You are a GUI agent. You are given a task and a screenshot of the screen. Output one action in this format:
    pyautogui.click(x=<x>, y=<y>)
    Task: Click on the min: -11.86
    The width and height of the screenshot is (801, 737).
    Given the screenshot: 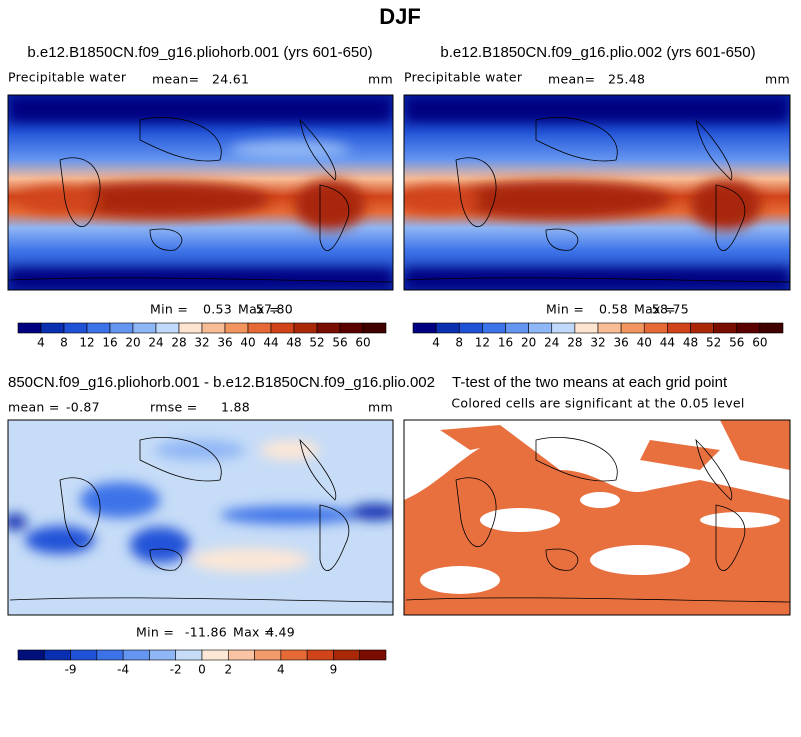 What is the action you would take?
    pyautogui.click(x=206, y=632)
    